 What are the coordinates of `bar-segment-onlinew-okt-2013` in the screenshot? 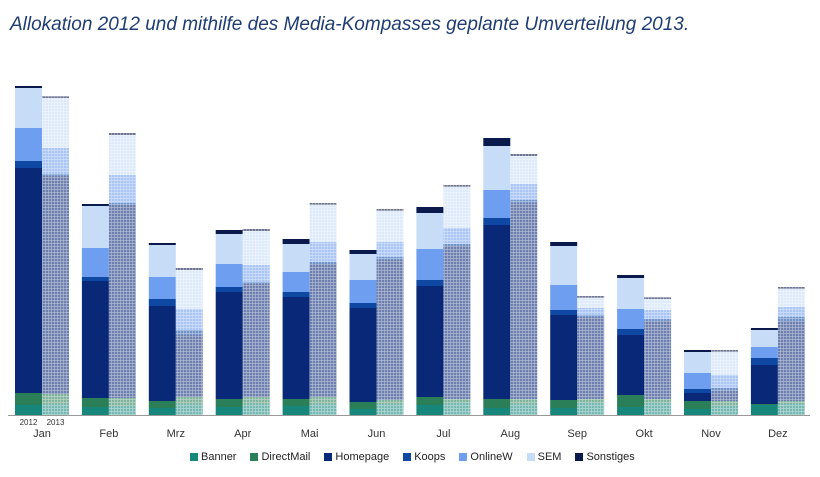 It's located at (658, 314).